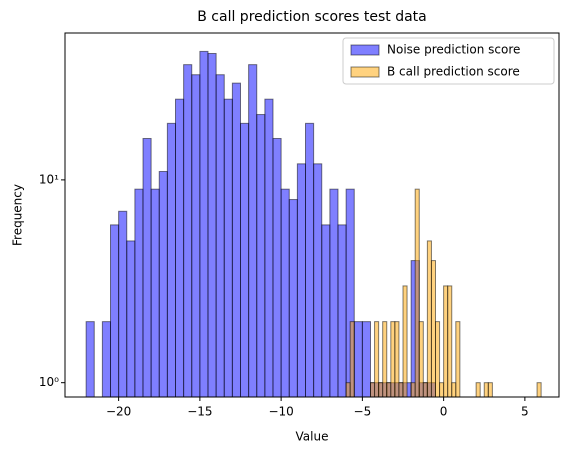 Image resolution: width=570 pixels, height=457 pixels. Describe the element at coordinates (18, 215) in the screenshot. I see `y-axis-label: Frequency` at that location.